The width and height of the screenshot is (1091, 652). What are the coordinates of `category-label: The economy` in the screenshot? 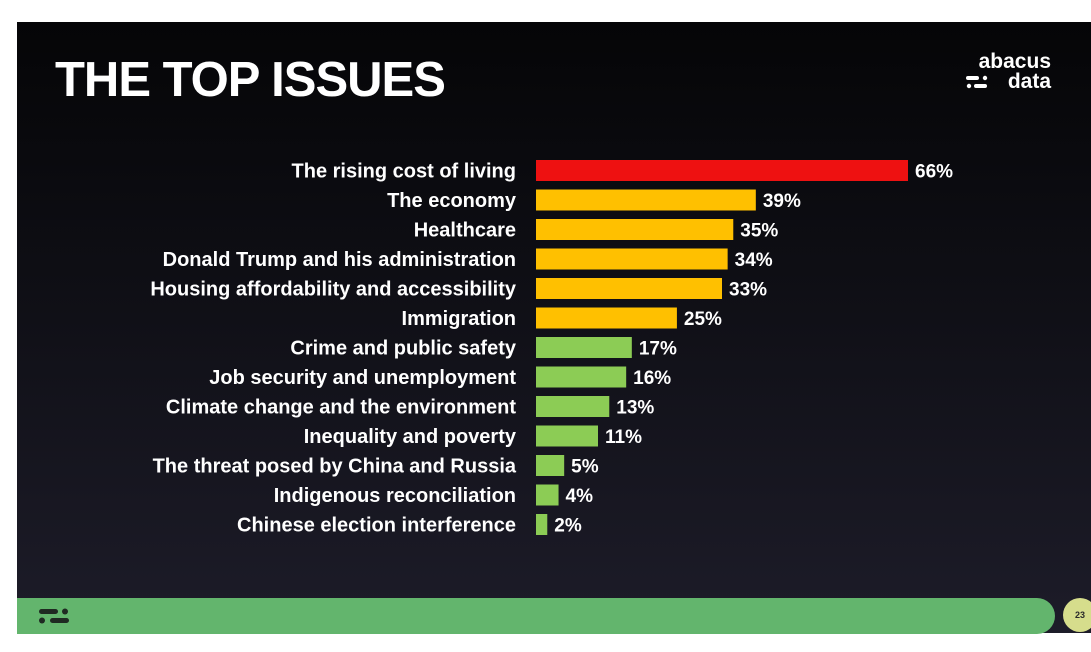 It's located at (452, 201).